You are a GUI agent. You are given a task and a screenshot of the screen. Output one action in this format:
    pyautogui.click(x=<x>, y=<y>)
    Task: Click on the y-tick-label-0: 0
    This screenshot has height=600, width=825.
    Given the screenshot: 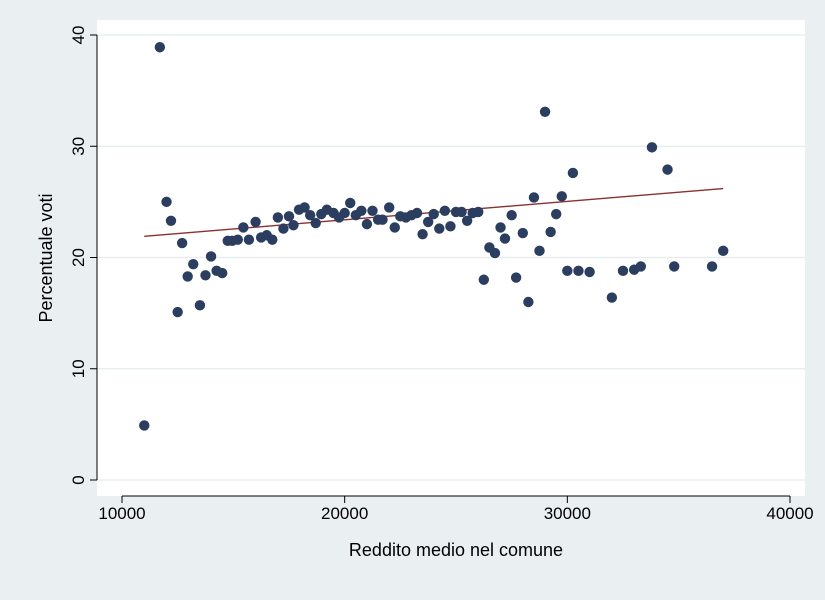 What is the action you would take?
    pyautogui.click(x=78, y=479)
    